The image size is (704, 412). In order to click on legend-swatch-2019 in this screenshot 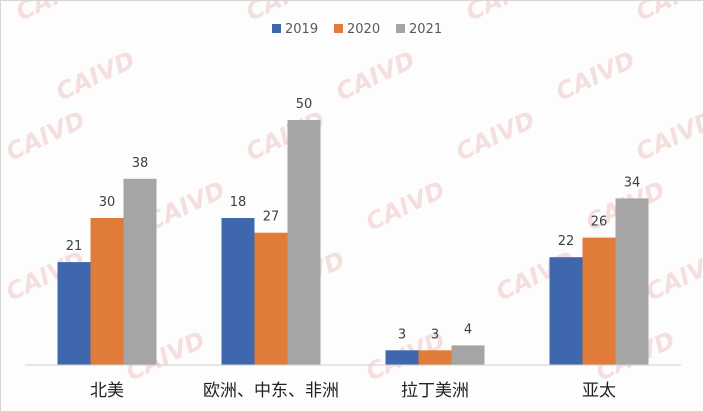, I will do `click(276, 28)`.